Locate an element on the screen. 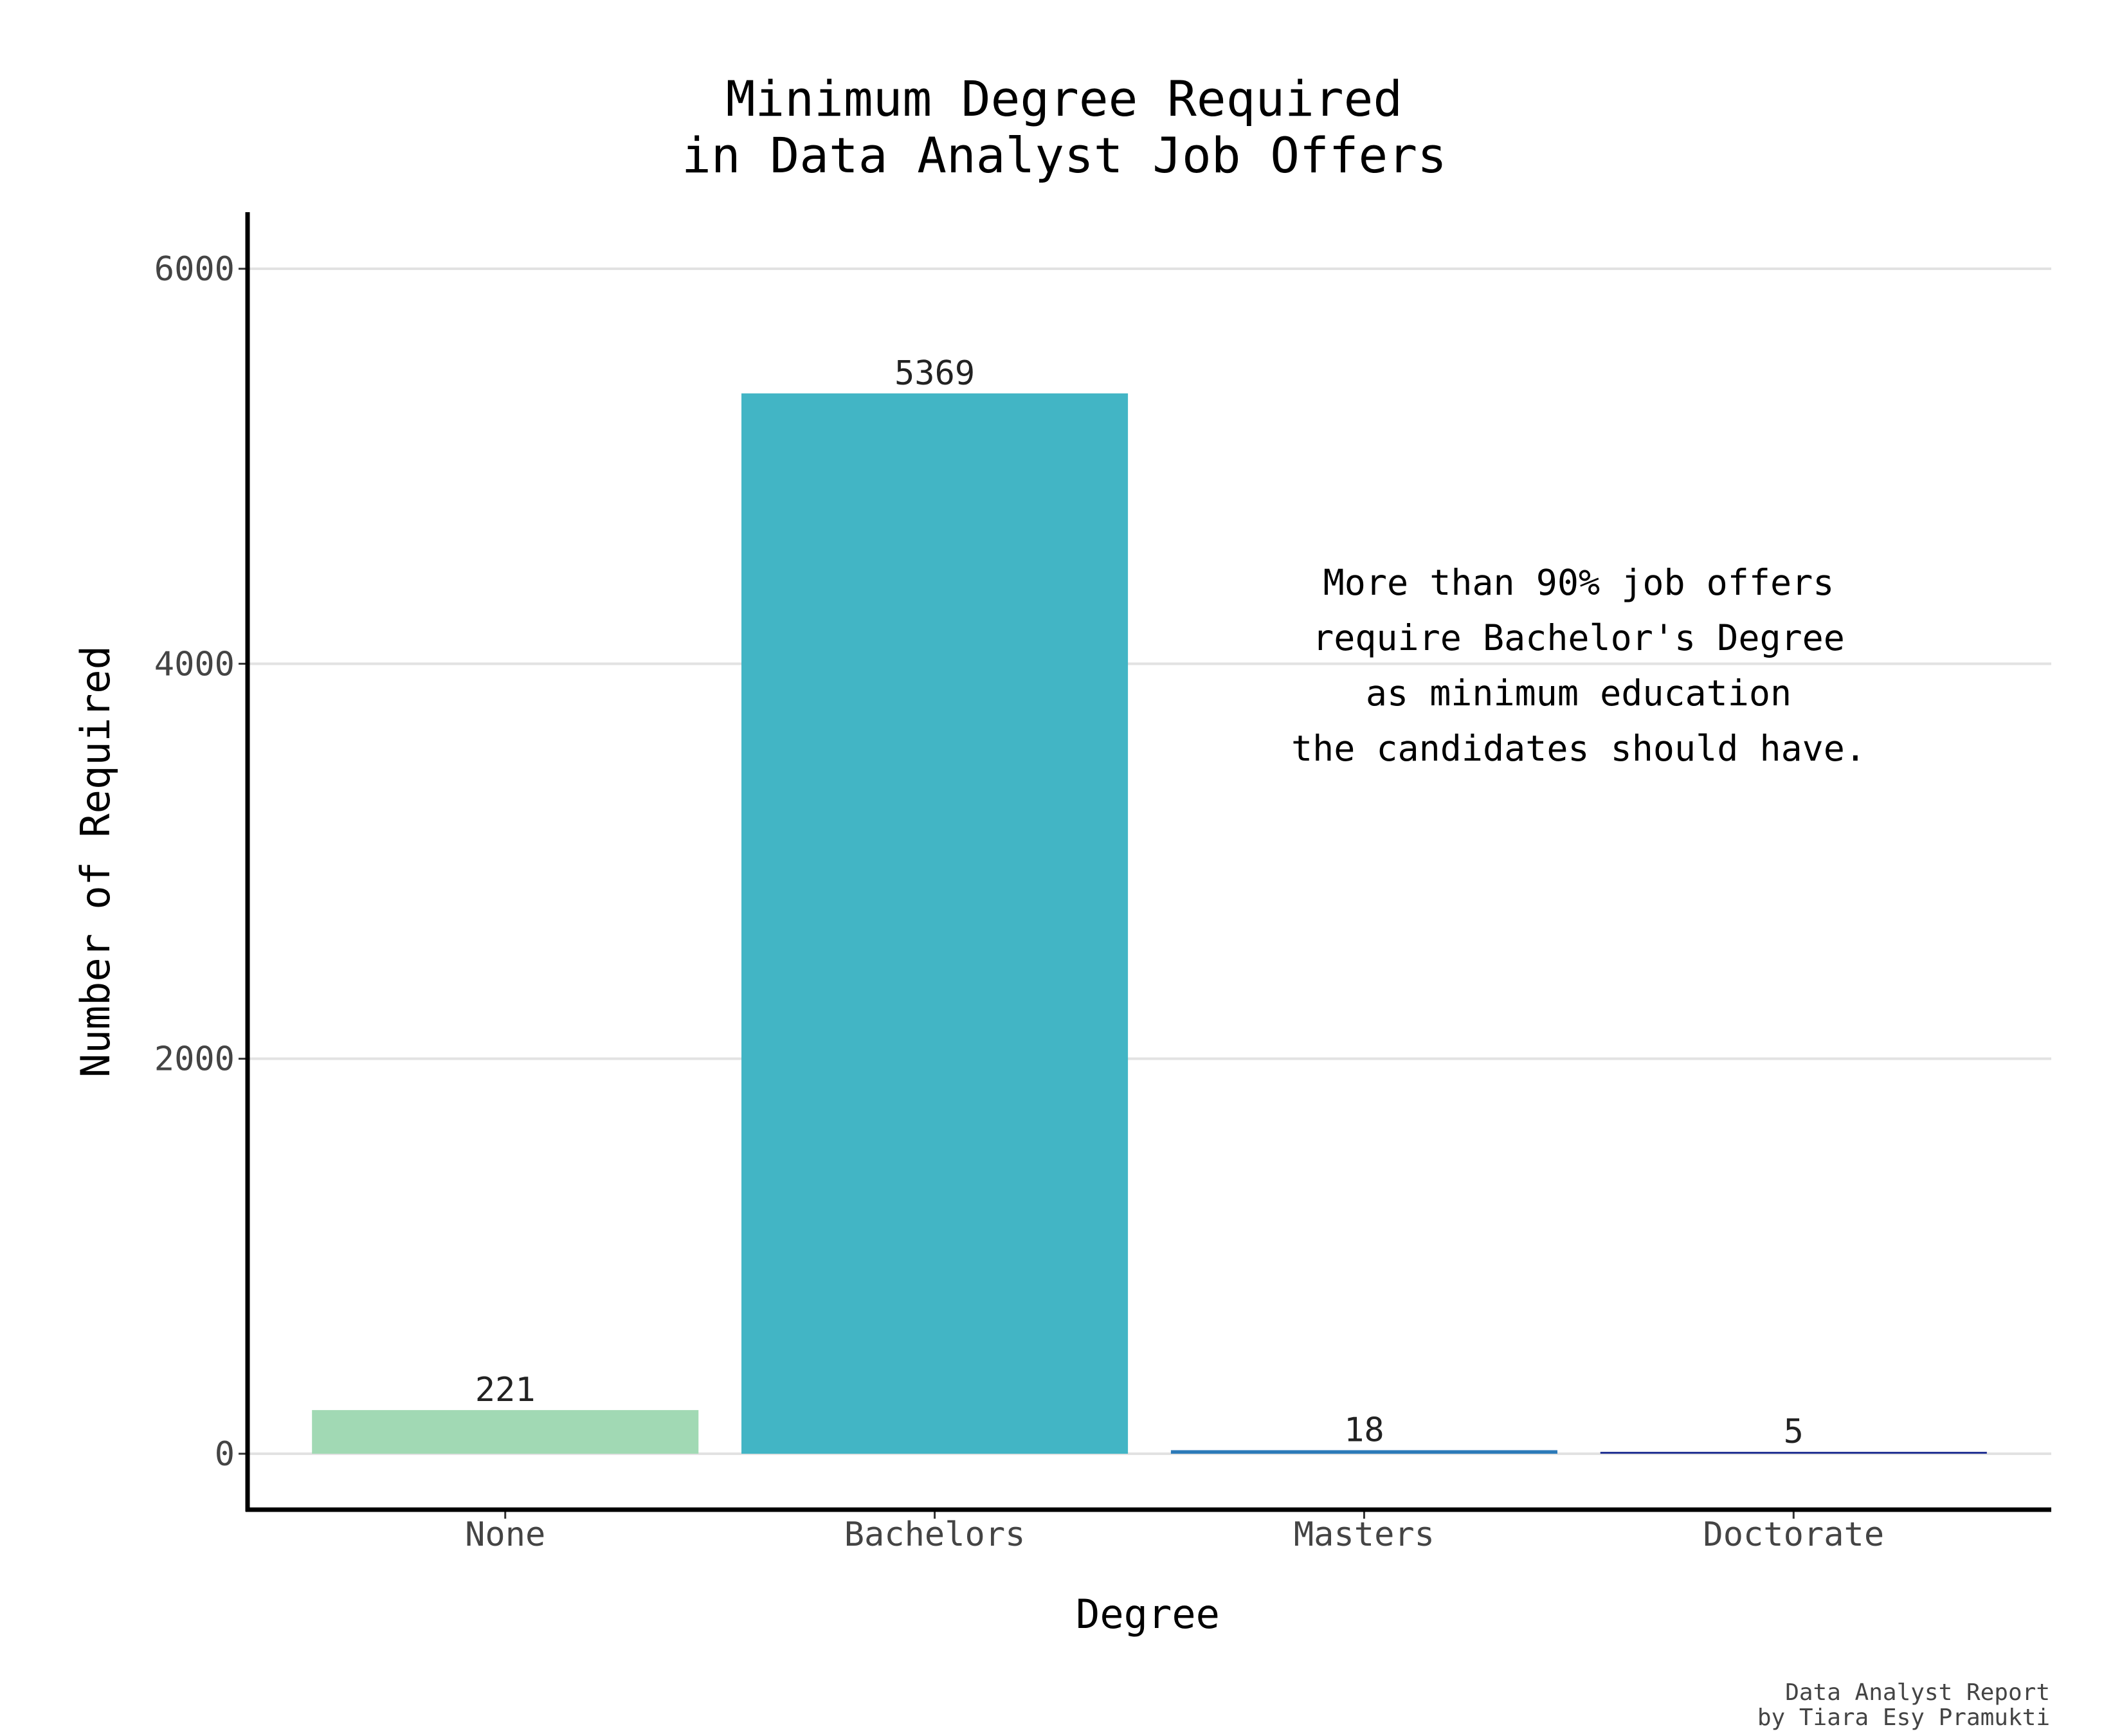 This screenshot has height=1736, width=2122. annotation-line-2: require Bachelor's Degree is located at coordinates (1578, 637).